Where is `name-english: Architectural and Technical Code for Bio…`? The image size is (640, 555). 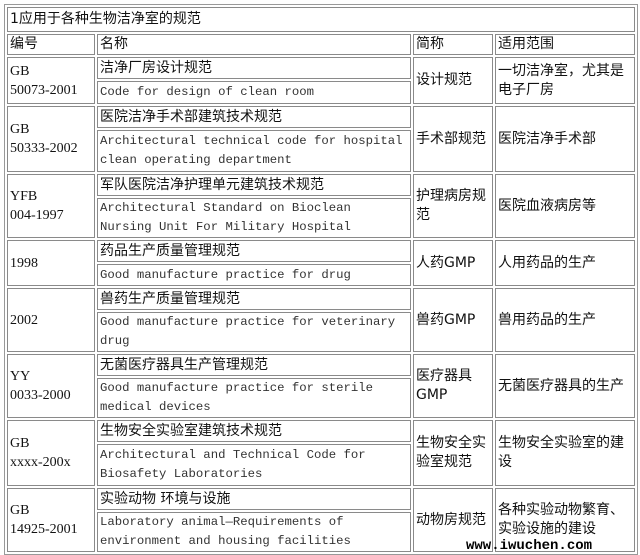
name-english: Architectural and Technical Code for Bio… is located at coordinates (254, 465).